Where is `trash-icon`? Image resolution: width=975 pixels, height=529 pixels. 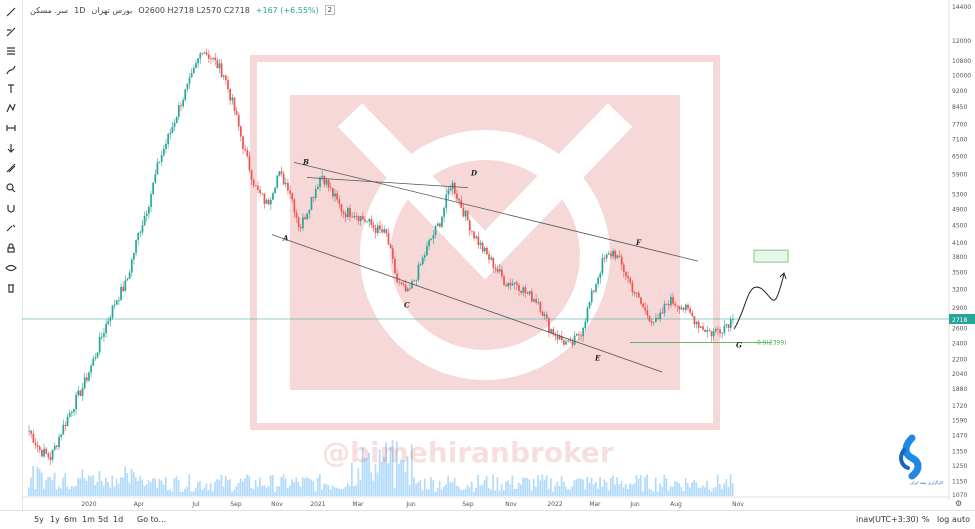
trash-icon is located at coordinates (11, 288).